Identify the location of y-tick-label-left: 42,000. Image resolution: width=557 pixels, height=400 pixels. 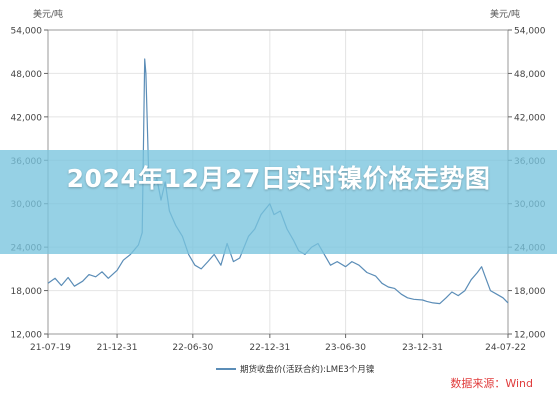
(27, 118).